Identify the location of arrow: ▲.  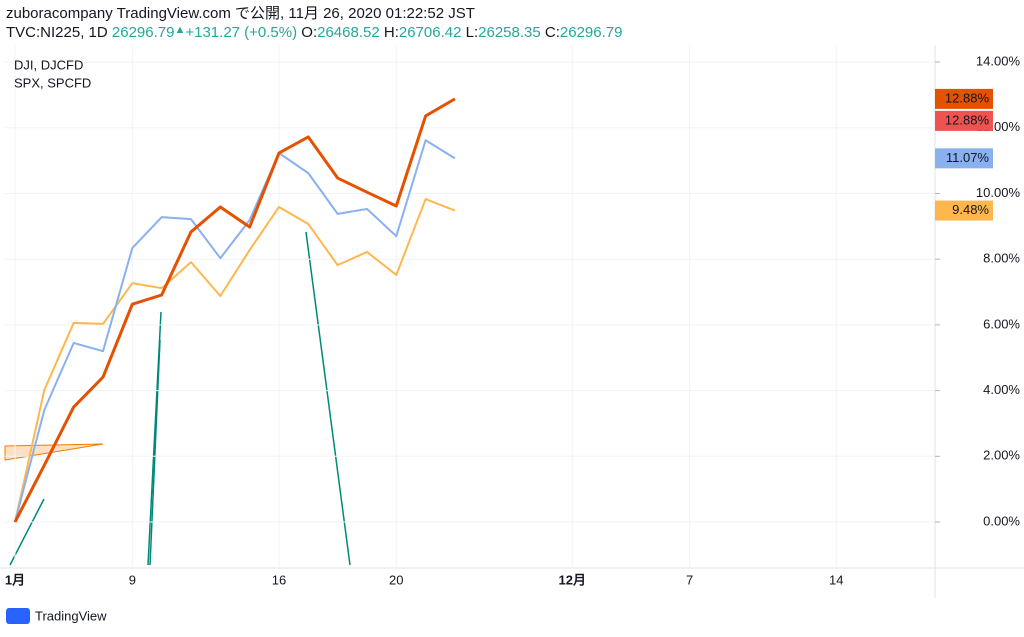
(179, 30).